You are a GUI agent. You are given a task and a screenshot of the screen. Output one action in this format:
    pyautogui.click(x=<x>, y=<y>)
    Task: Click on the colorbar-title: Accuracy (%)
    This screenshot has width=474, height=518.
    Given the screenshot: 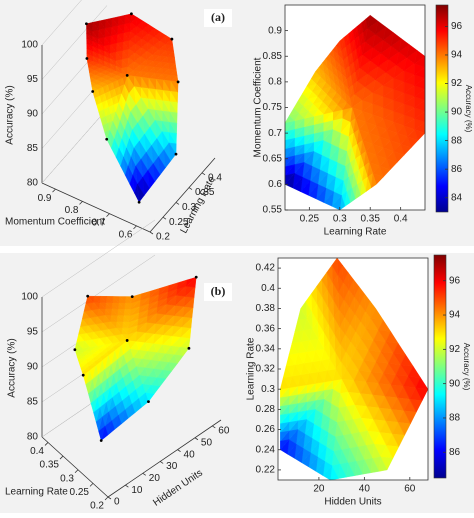 What is the action you would take?
    pyautogui.click(x=466, y=367)
    